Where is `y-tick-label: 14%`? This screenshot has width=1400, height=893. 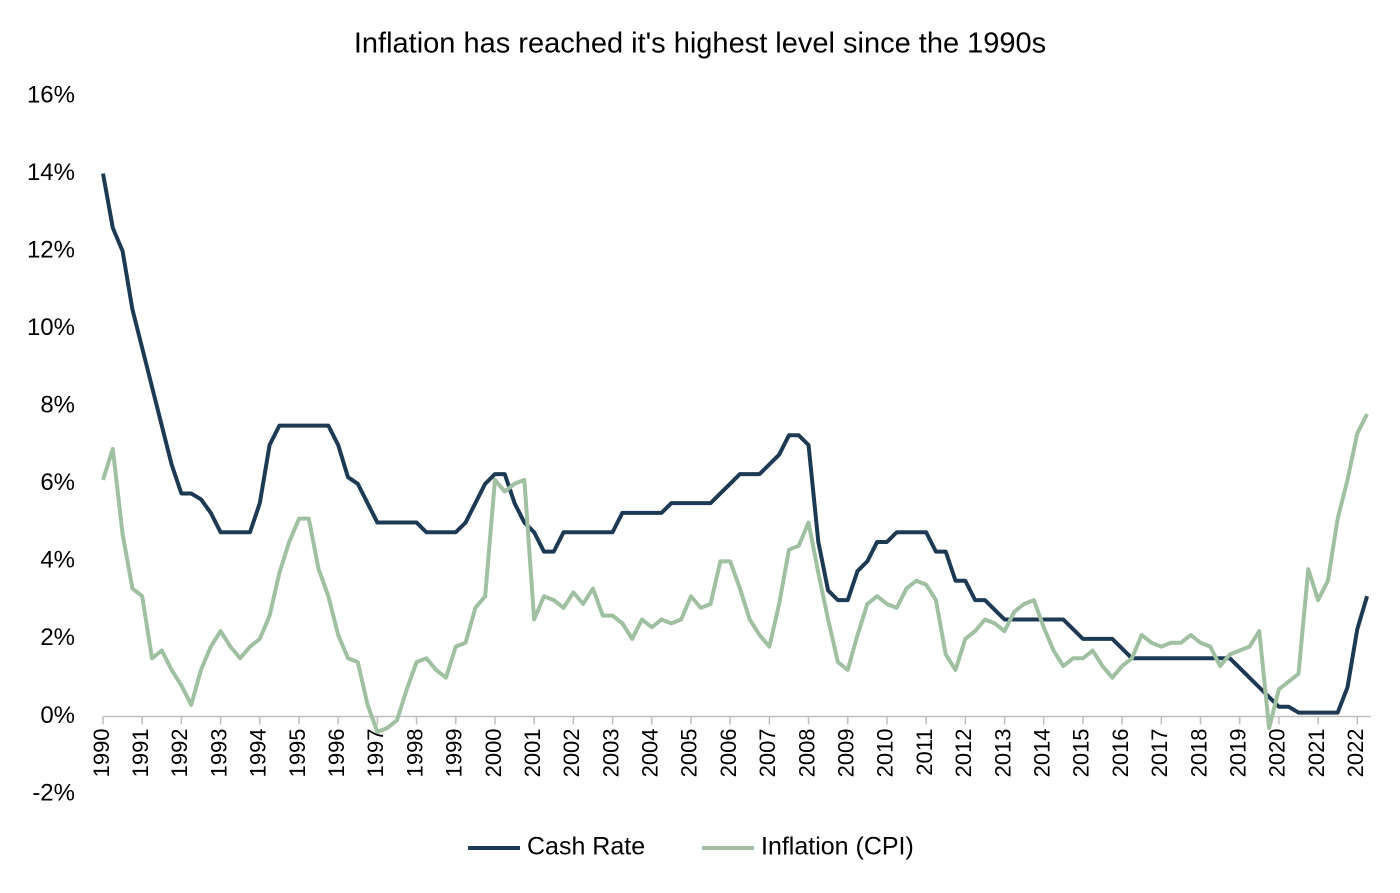 y-tick-label: 14% is located at coordinates (51, 172).